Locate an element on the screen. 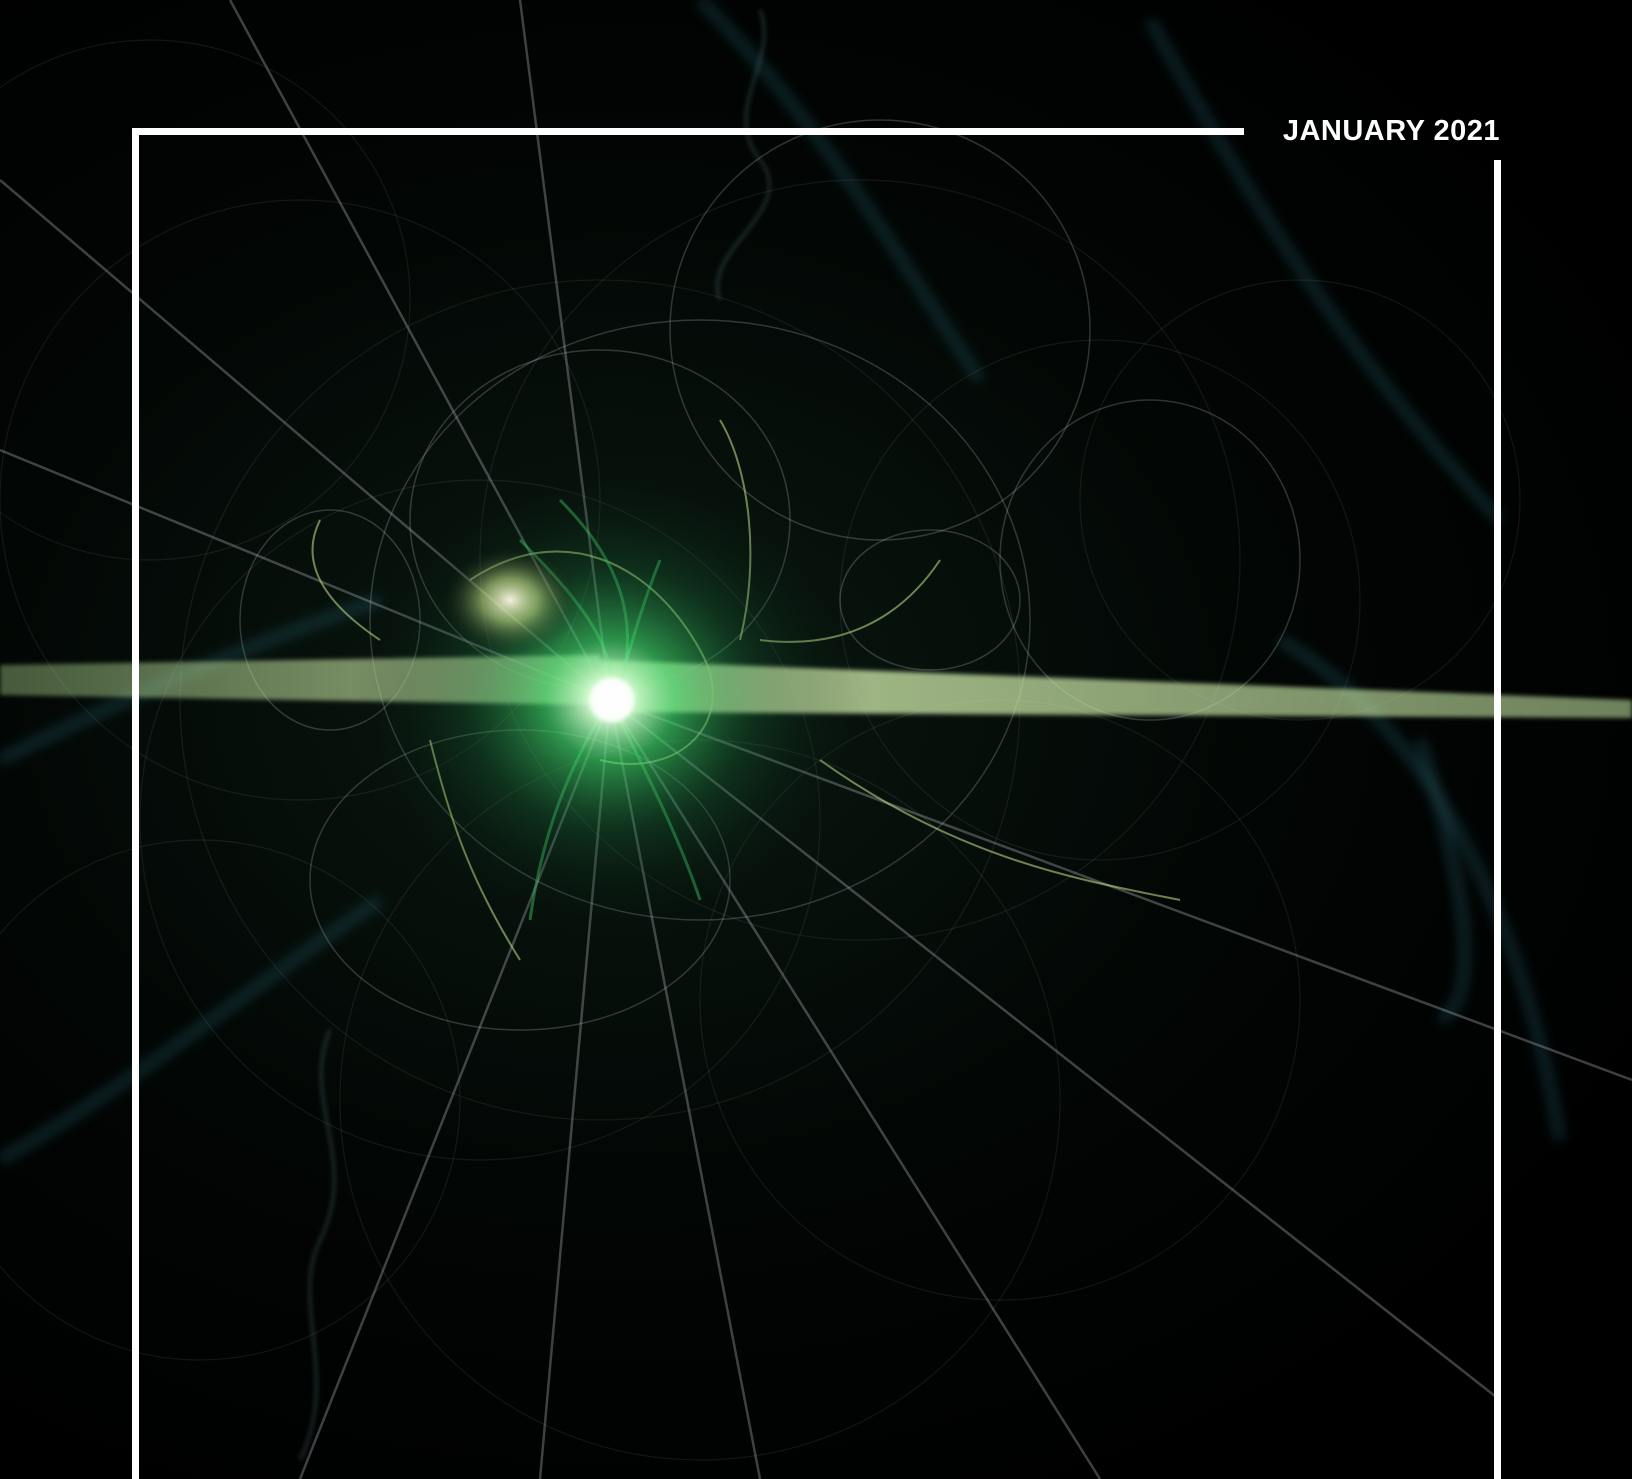 The width and height of the screenshot is (1632, 1479). issue-date: JANUARY 2021 is located at coordinates (1391, 131).